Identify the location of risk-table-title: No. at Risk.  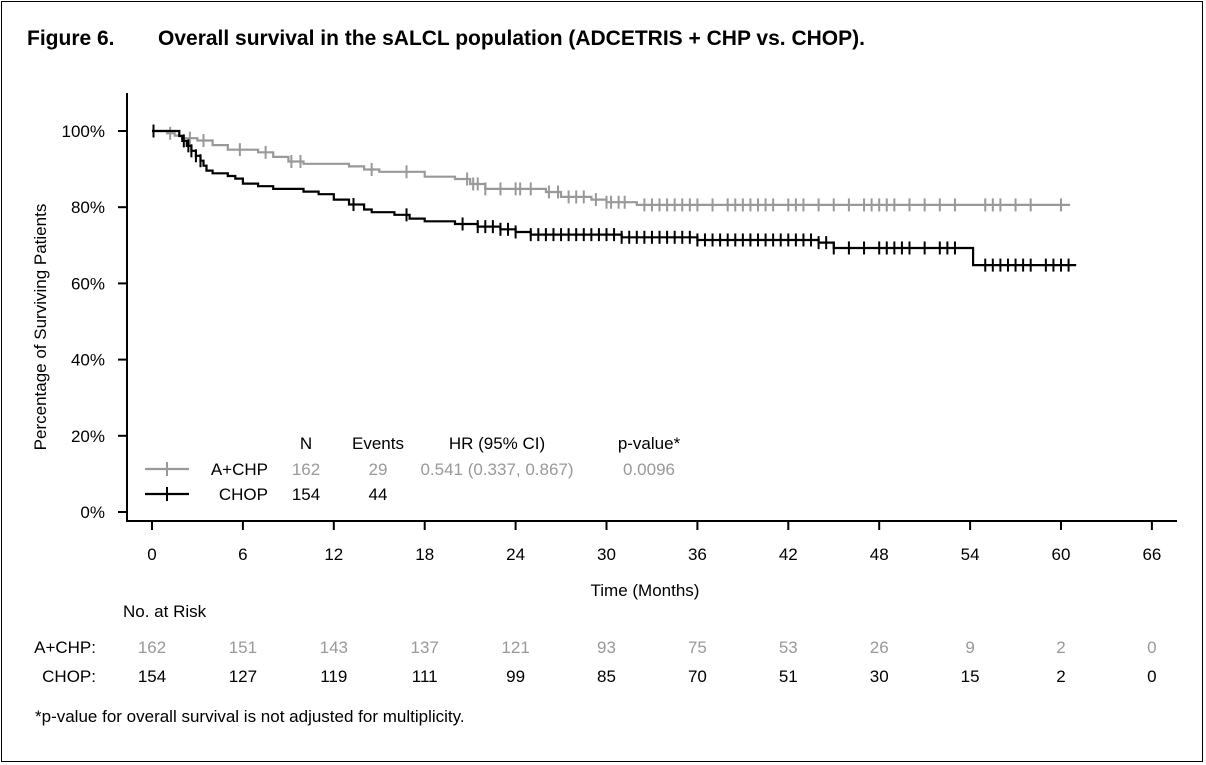
(165, 611).